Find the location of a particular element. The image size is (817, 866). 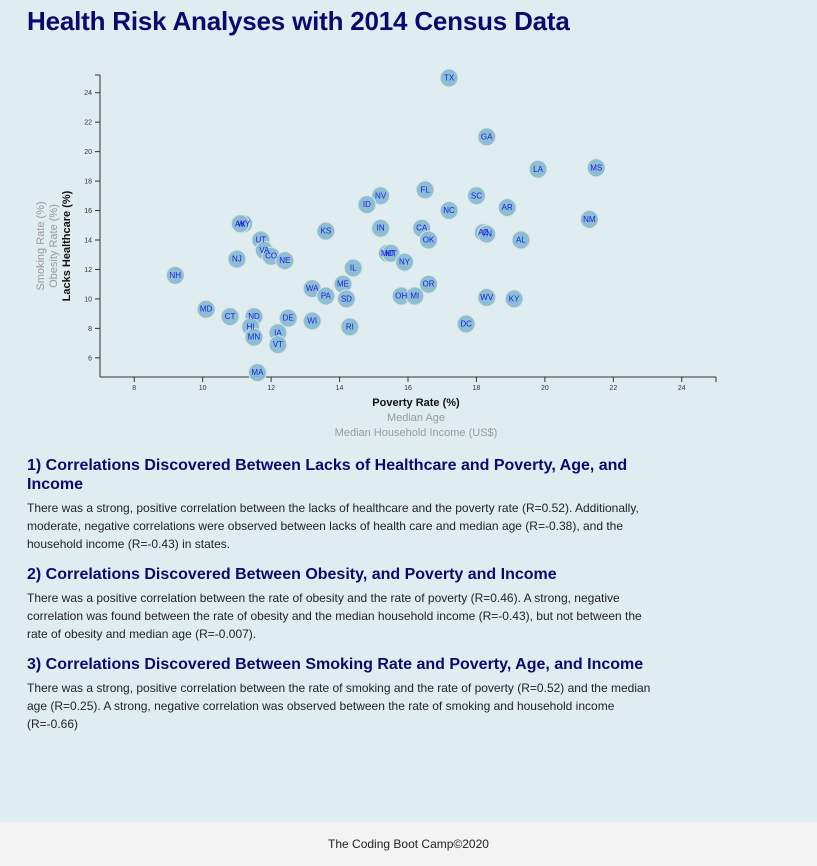

state-point-ny is located at coordinates (405, 262).